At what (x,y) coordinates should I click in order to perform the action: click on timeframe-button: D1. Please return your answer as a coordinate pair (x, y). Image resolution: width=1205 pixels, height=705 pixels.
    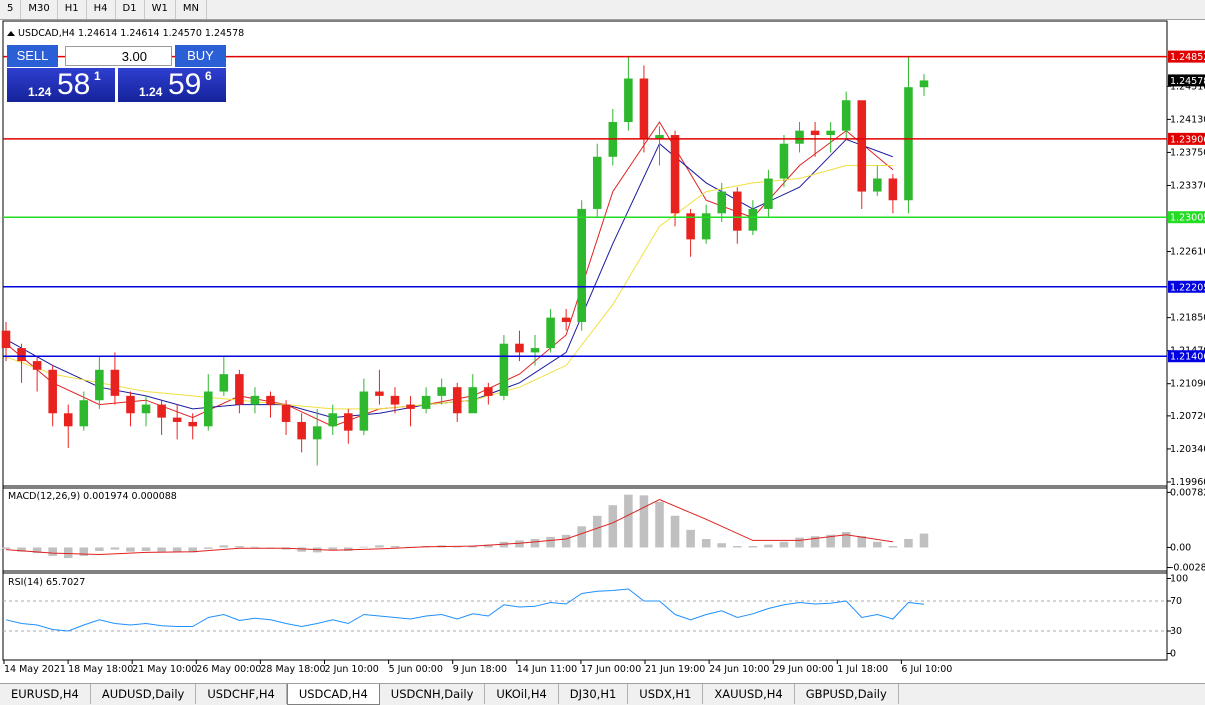
    Looking at the image, I should click on (130, 9).